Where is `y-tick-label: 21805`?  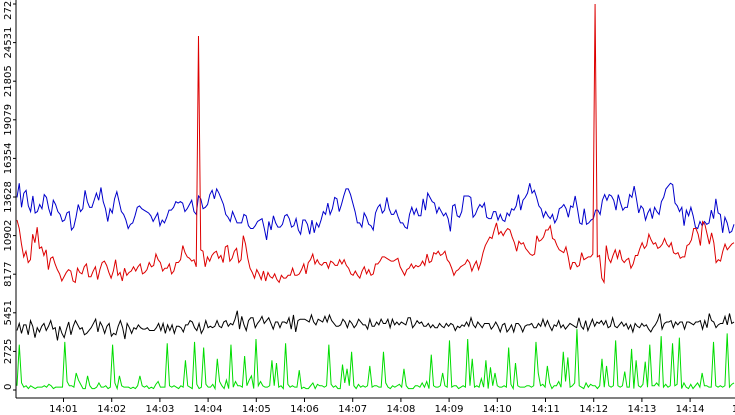 y-tick-label: 21805 is located at coordinates (8, 81).